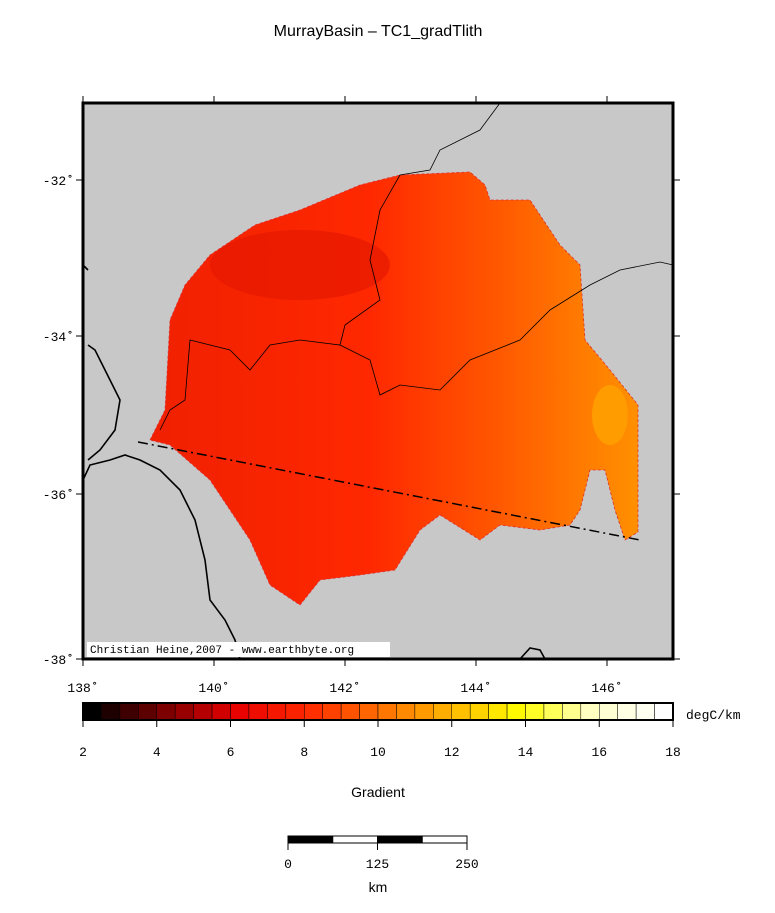  I want to click on credit-box, so click(238, 649).